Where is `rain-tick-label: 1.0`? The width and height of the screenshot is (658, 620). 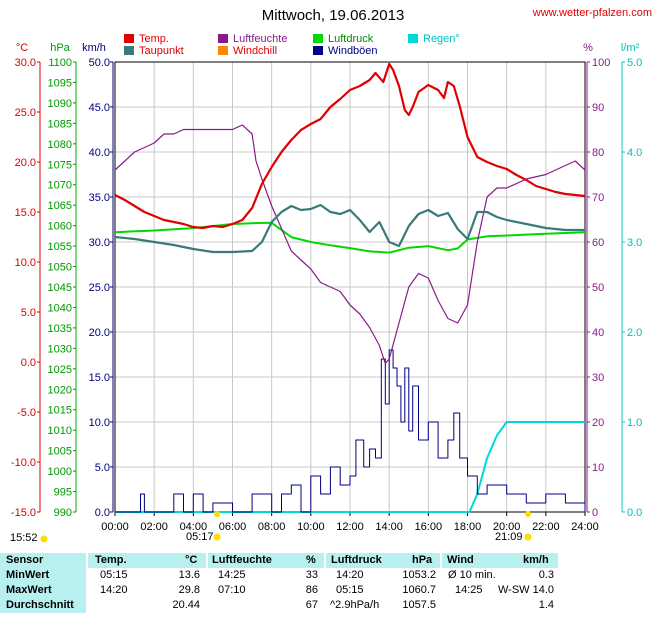 rain-tick-label: 1.0 is located at coordinates (634, 423).